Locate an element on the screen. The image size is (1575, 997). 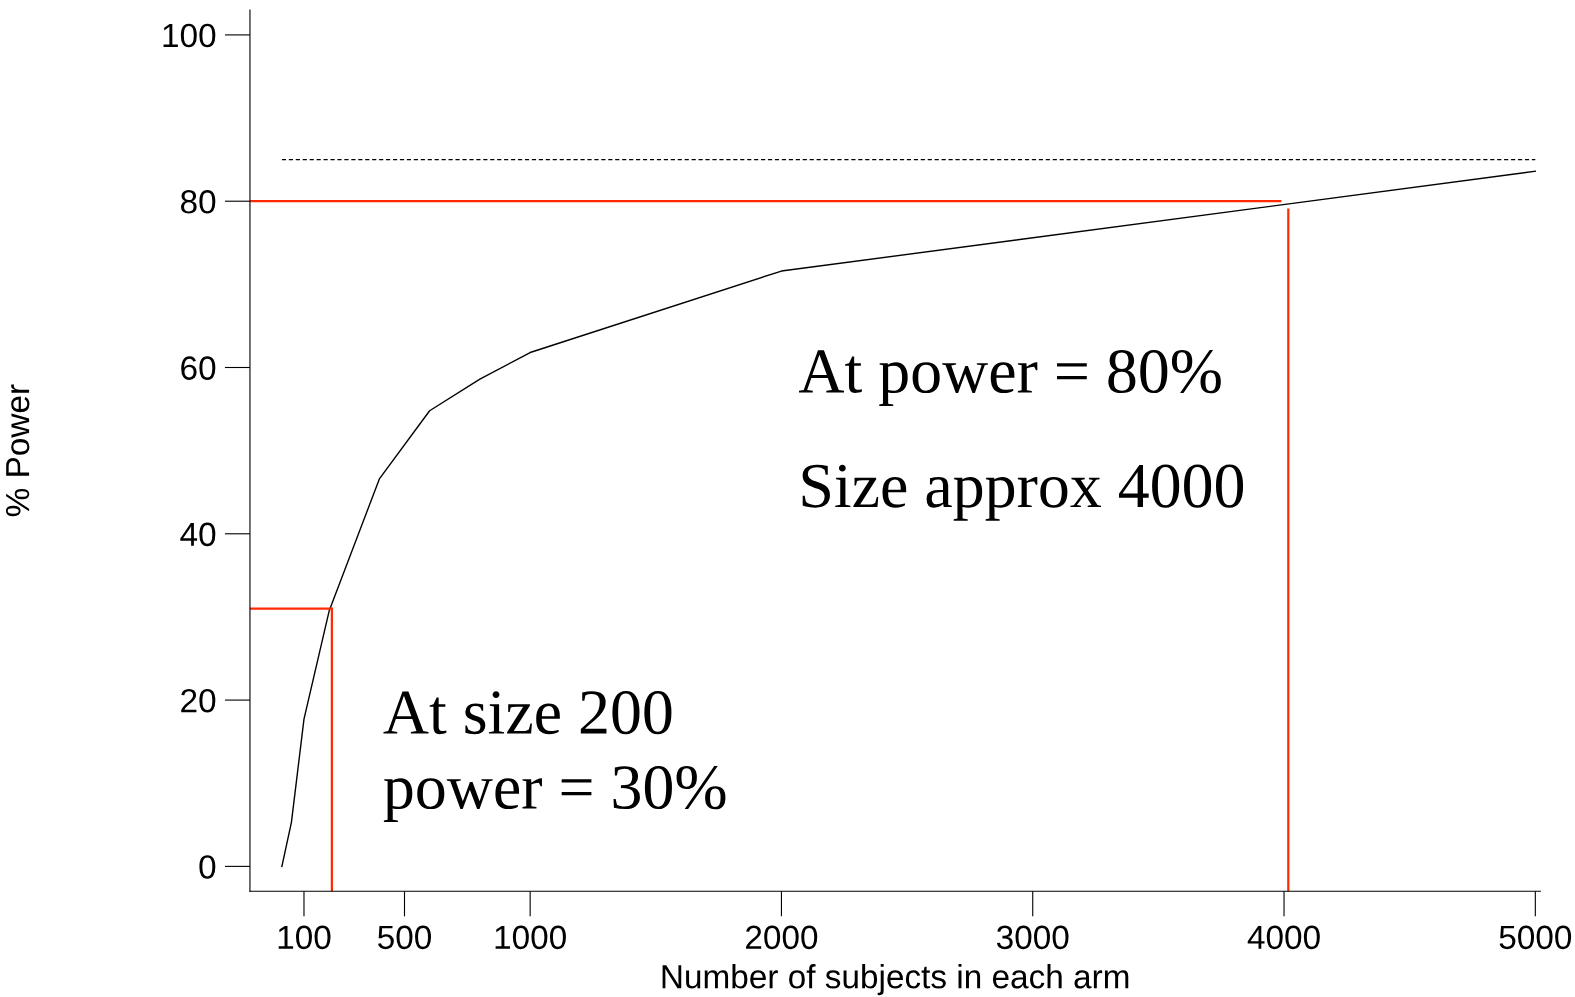
annotation: Size approx 4000 is located at coordinates (1023, 492).